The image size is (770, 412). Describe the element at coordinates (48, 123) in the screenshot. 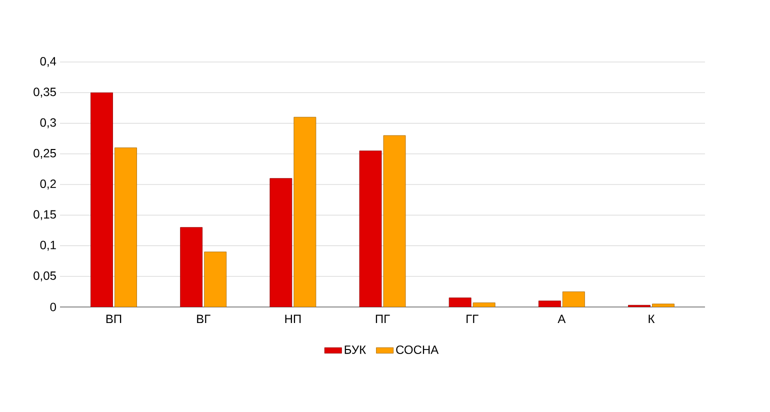

I see `y-tick-label: 0,3` at that location.